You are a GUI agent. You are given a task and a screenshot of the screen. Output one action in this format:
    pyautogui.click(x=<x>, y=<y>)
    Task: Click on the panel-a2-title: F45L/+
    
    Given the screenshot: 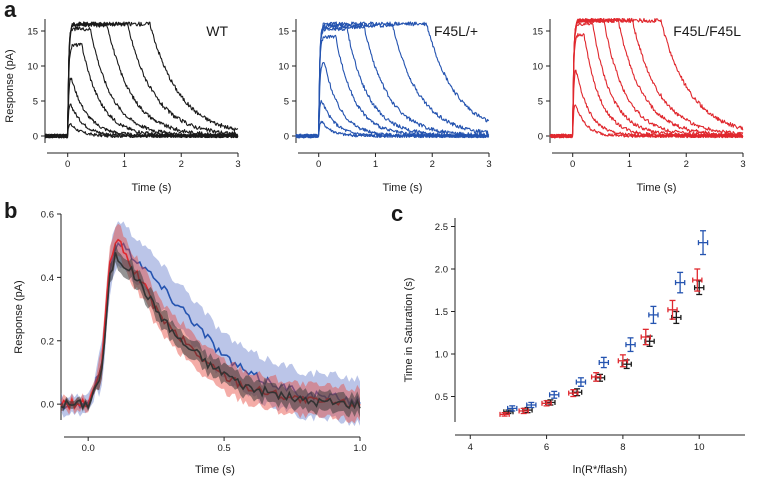 What is the action you would take?
    pyautogui.click(x=456, y=31)
    